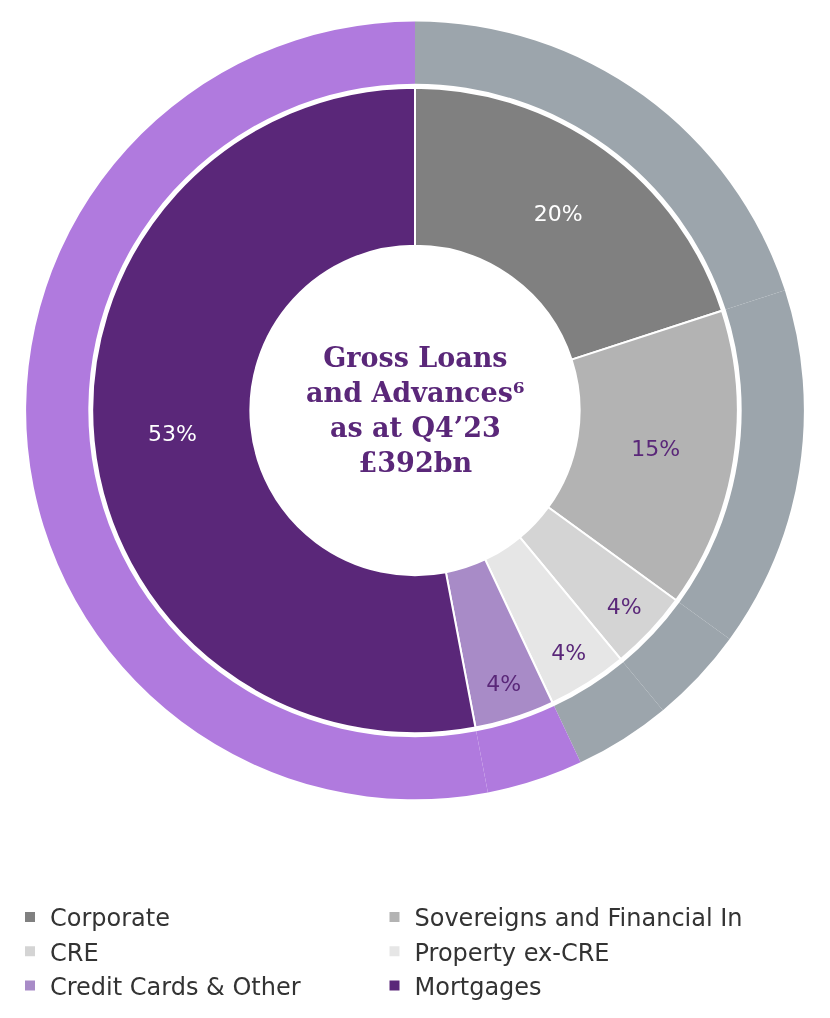  Describe the element at coordinates (656, 449) in the screenshot. I see `data-label: 15%` at that location.